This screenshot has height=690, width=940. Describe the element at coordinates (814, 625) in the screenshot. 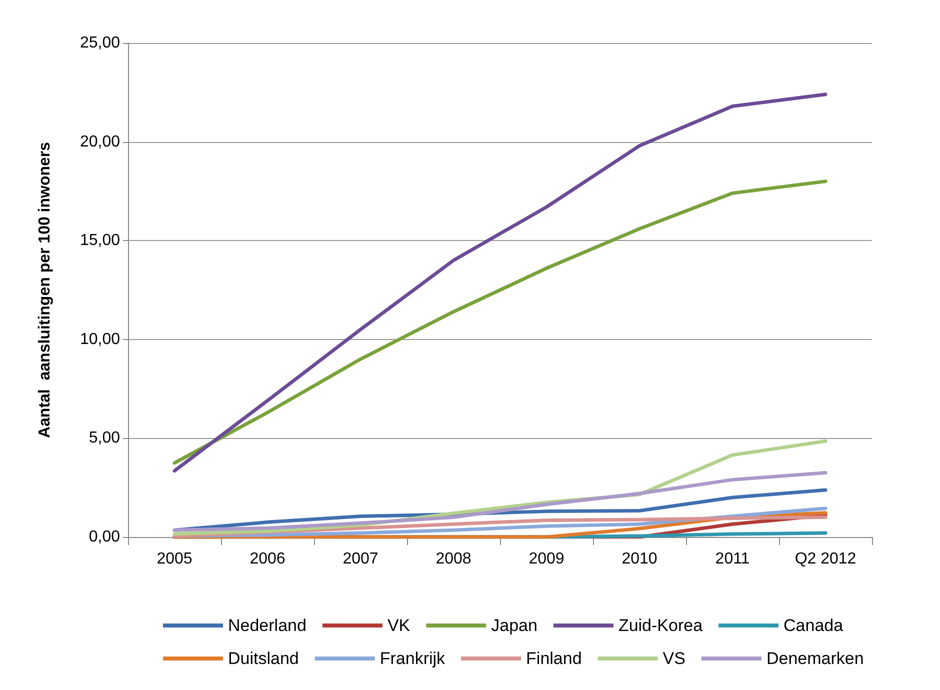

I see `legend-label: Canada` at that location.